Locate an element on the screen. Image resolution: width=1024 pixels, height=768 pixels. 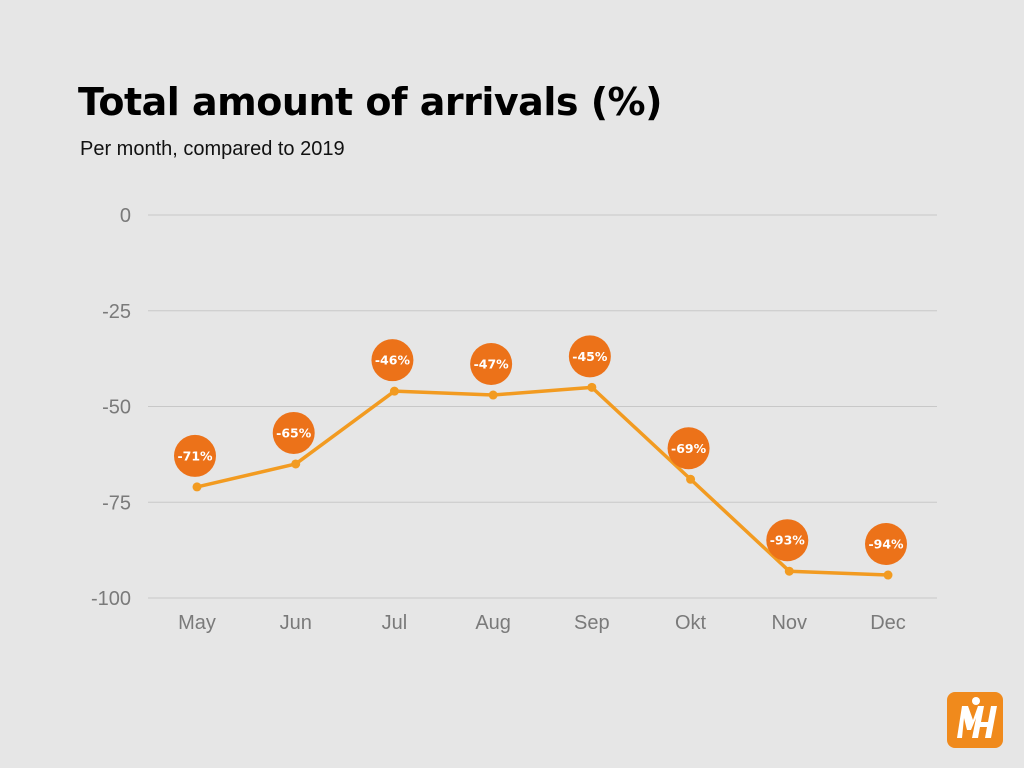
x-tick-label: Nov is located at coordinates (789, 623).